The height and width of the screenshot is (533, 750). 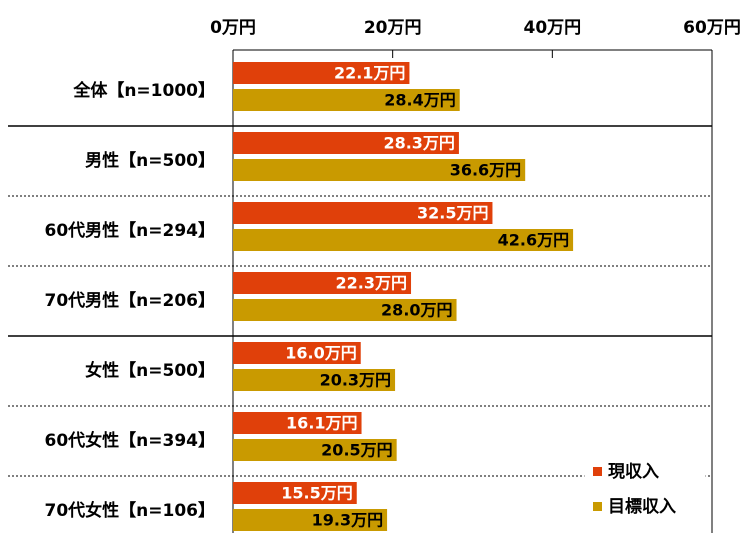 I want to click on legend-label: 目標収入, so click(x=642, y=506).